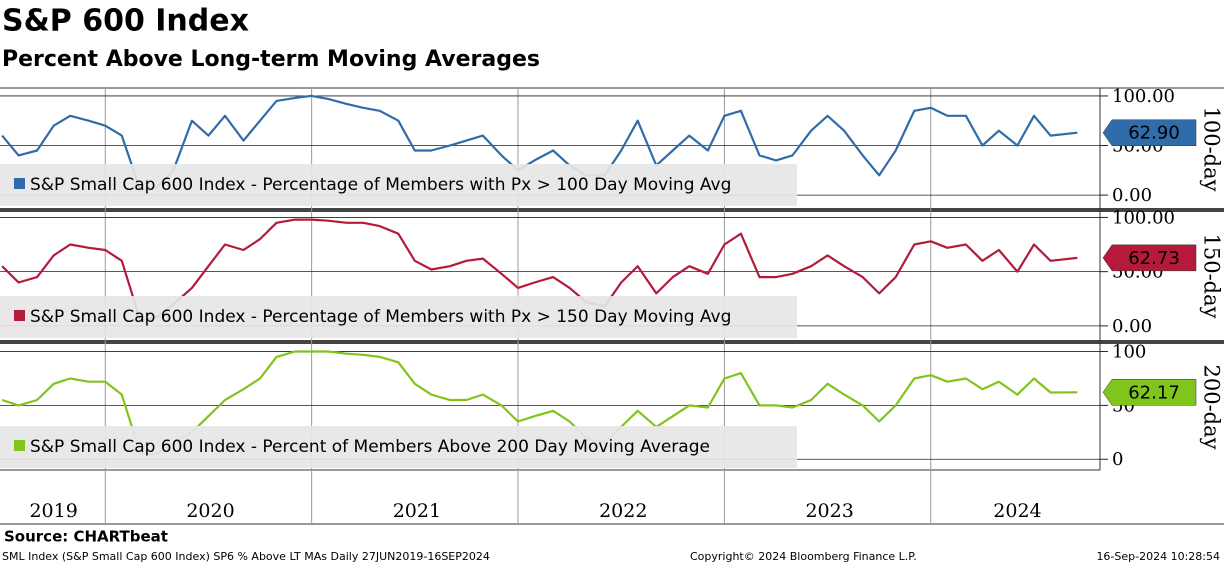  I want to click on x-tick-label: 2024, so click(1017, 511).